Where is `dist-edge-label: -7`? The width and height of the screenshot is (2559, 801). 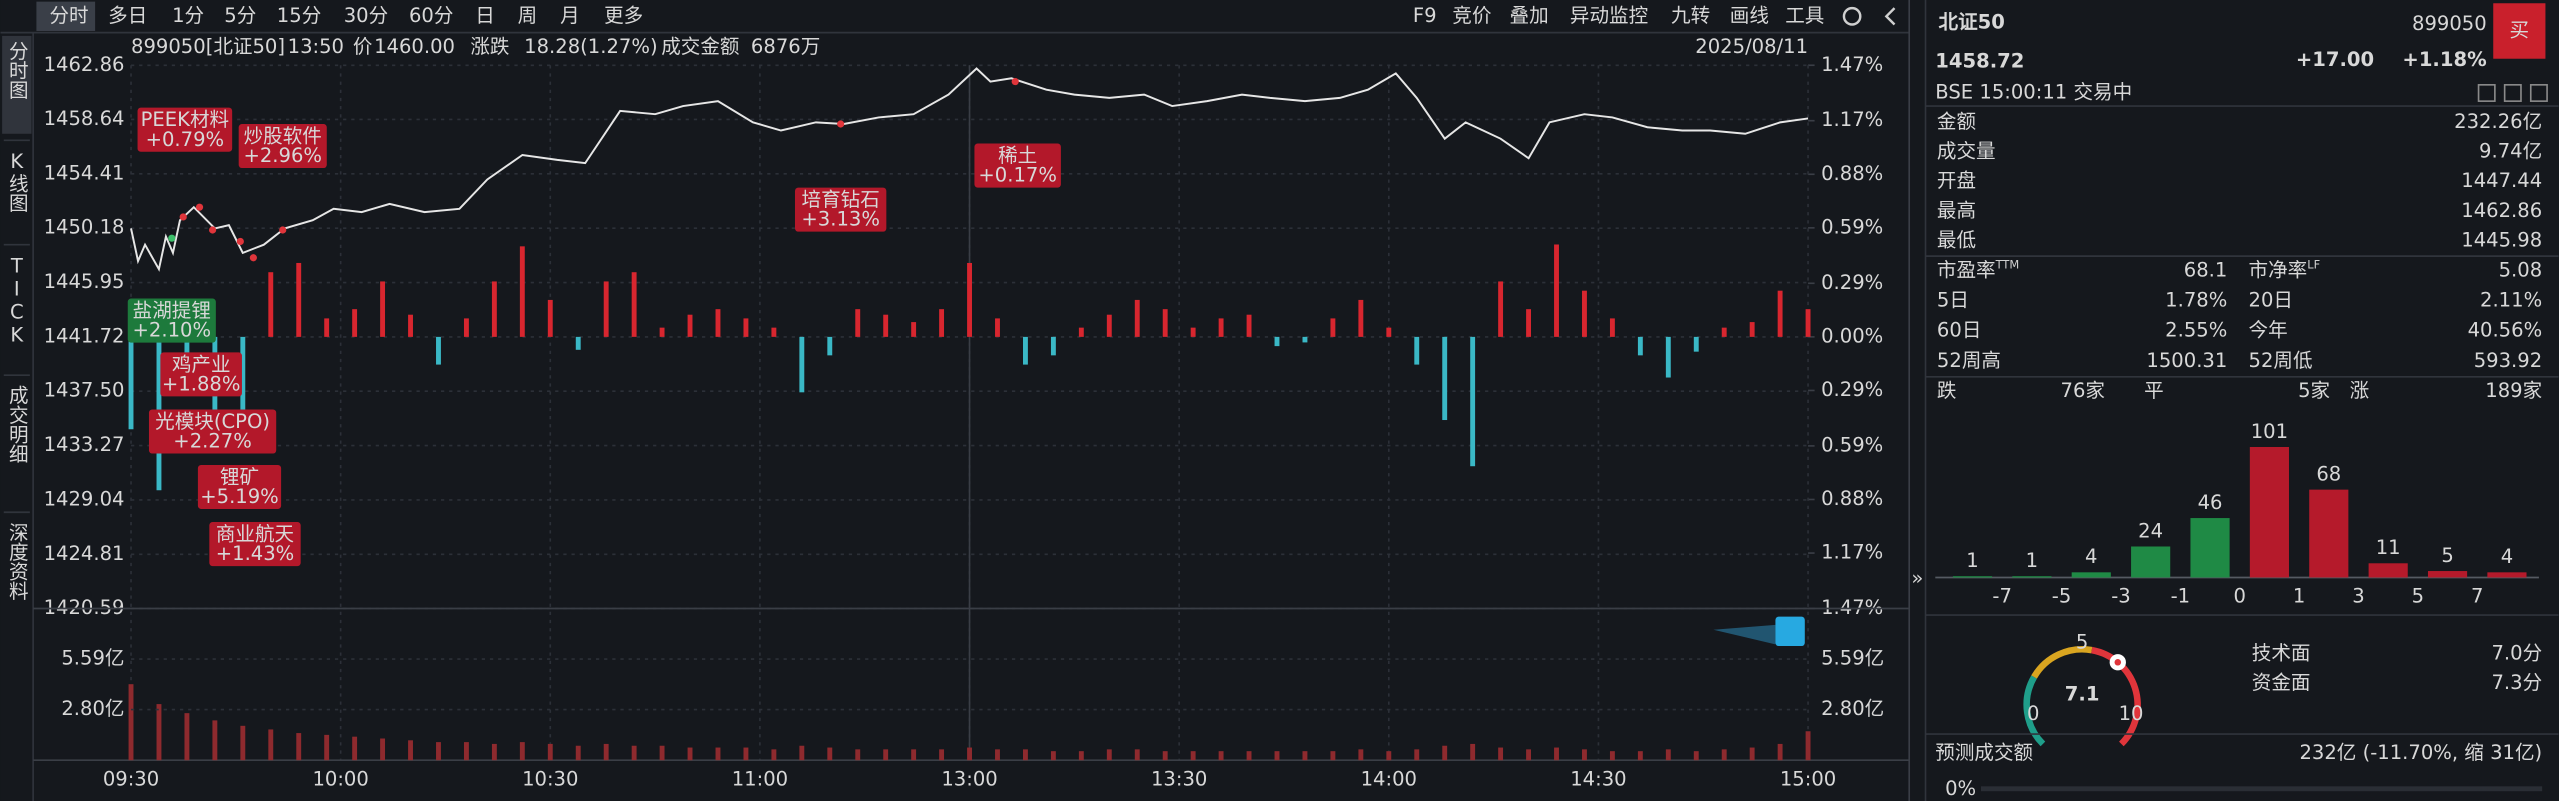
dist-edge-label: -7 is located at coordinates (2002, 596).